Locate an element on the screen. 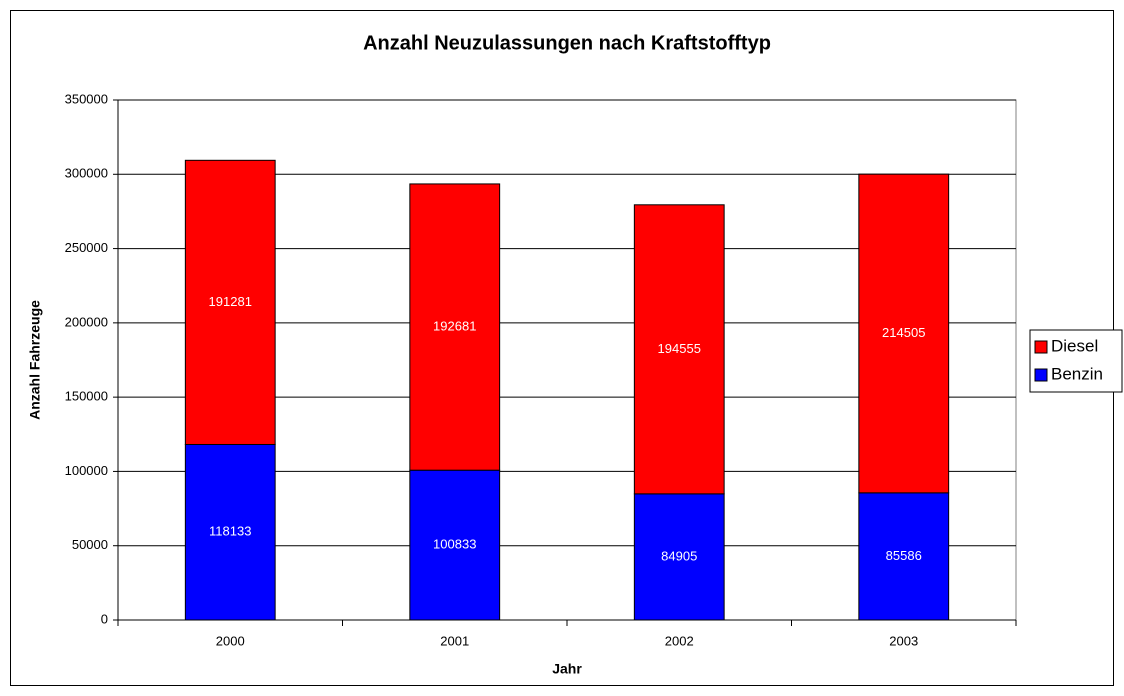 This screenshot has width=1124, height=696. data-label: 214505 is located at coordinates (903, 332).